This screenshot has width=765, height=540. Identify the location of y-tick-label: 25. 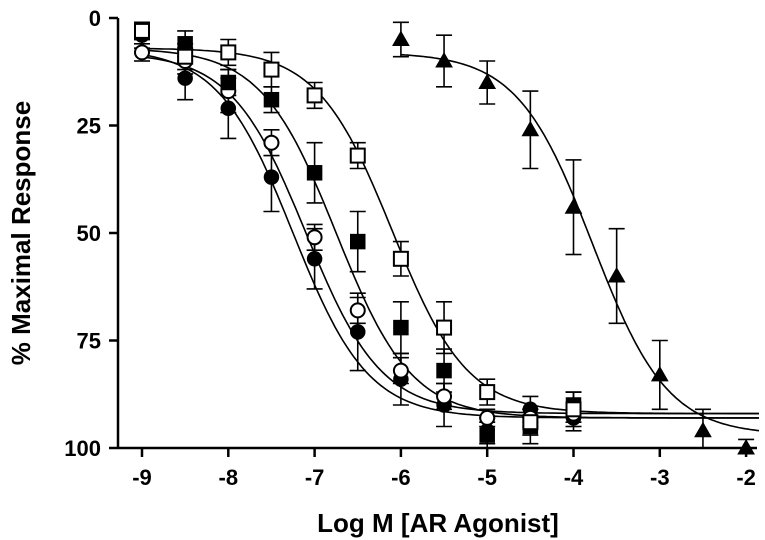
(89, 126).